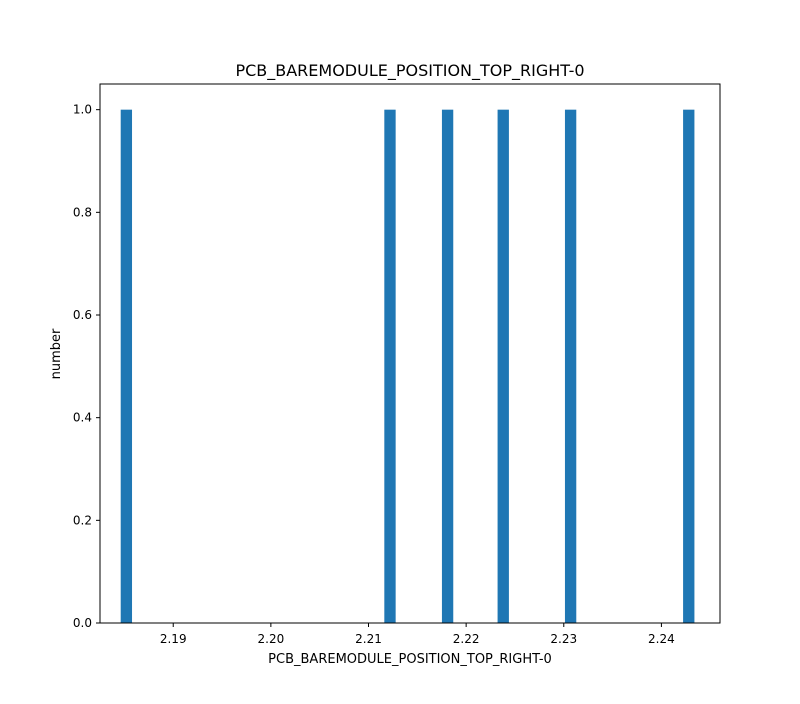 Image resolution: width=800 pixels, height=704 pixels. What do you see at coordinates (82, 212) in the screenshot?
I see `y-tick-label-5: 0.8` at bounding box center [82, 212].